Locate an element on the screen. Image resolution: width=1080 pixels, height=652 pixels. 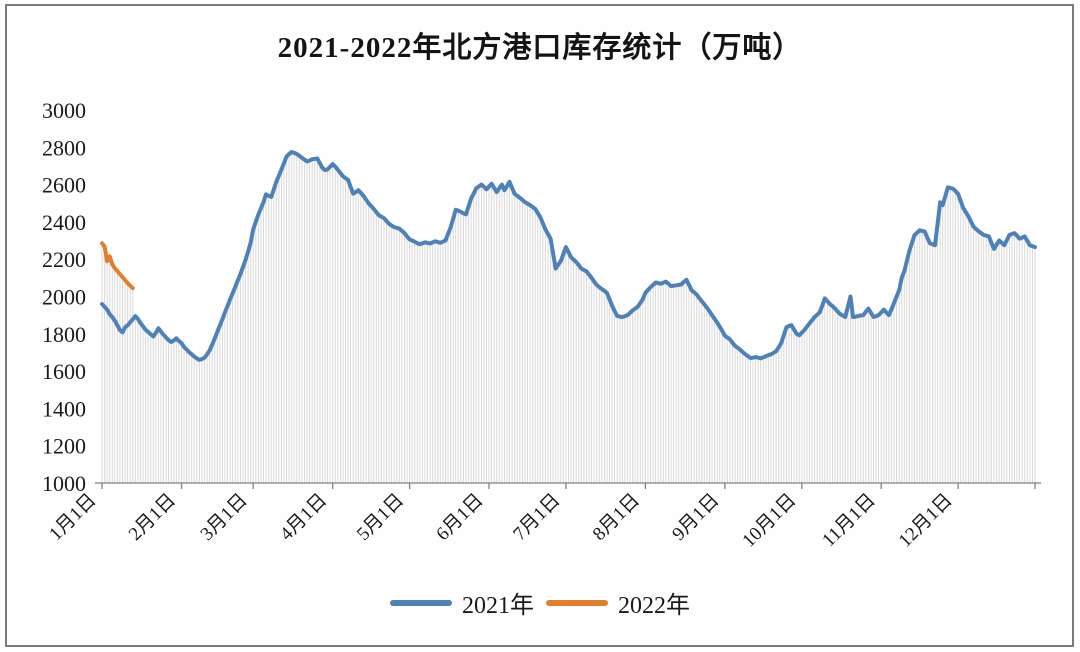
legend-item-2022: 2022年 is located at coordinates (618, 602).